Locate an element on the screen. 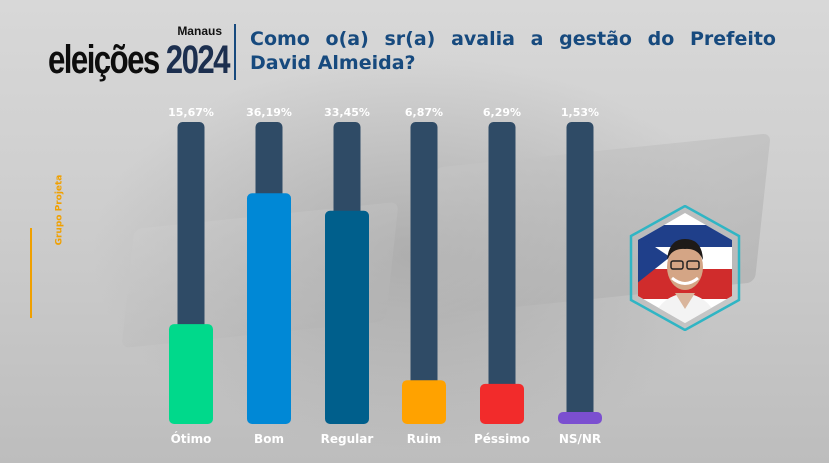 The height and width of the screenshot is (463, 829). eleicoes-logo: Manaus eleições 2024 is located at coordinates (139, 52).